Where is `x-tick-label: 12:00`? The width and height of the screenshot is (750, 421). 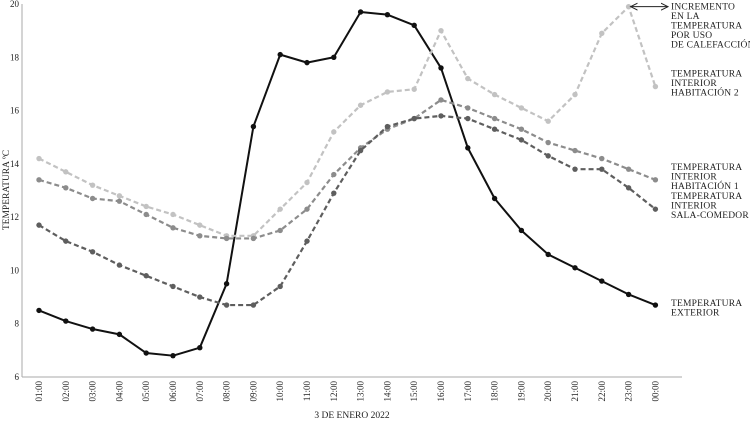 x-tick-label: 12:00 is located at coordinates (334, 391).